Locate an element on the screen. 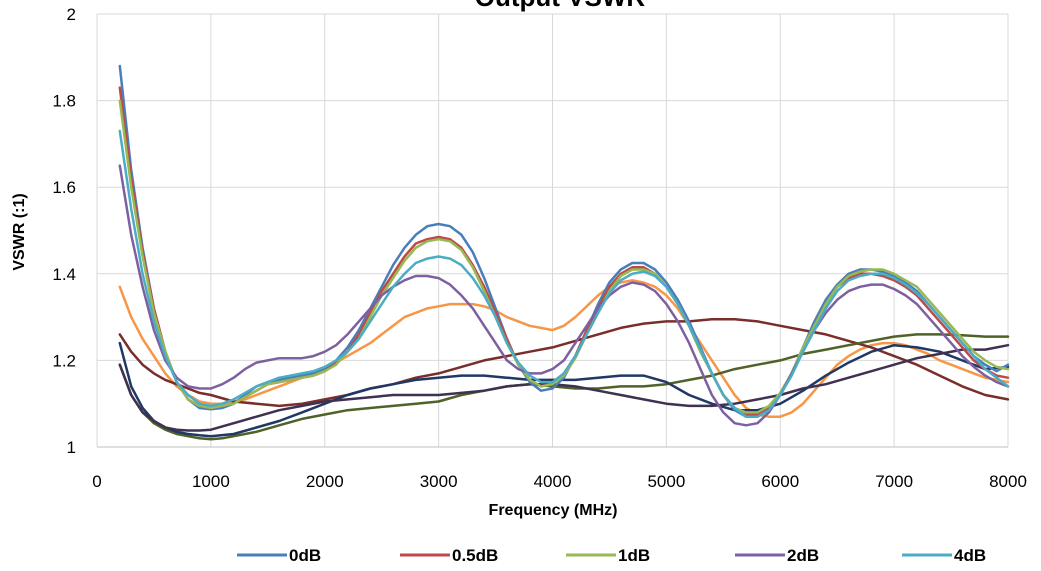  y-tick-label: 1.2 is located at coordinates (64, 360).